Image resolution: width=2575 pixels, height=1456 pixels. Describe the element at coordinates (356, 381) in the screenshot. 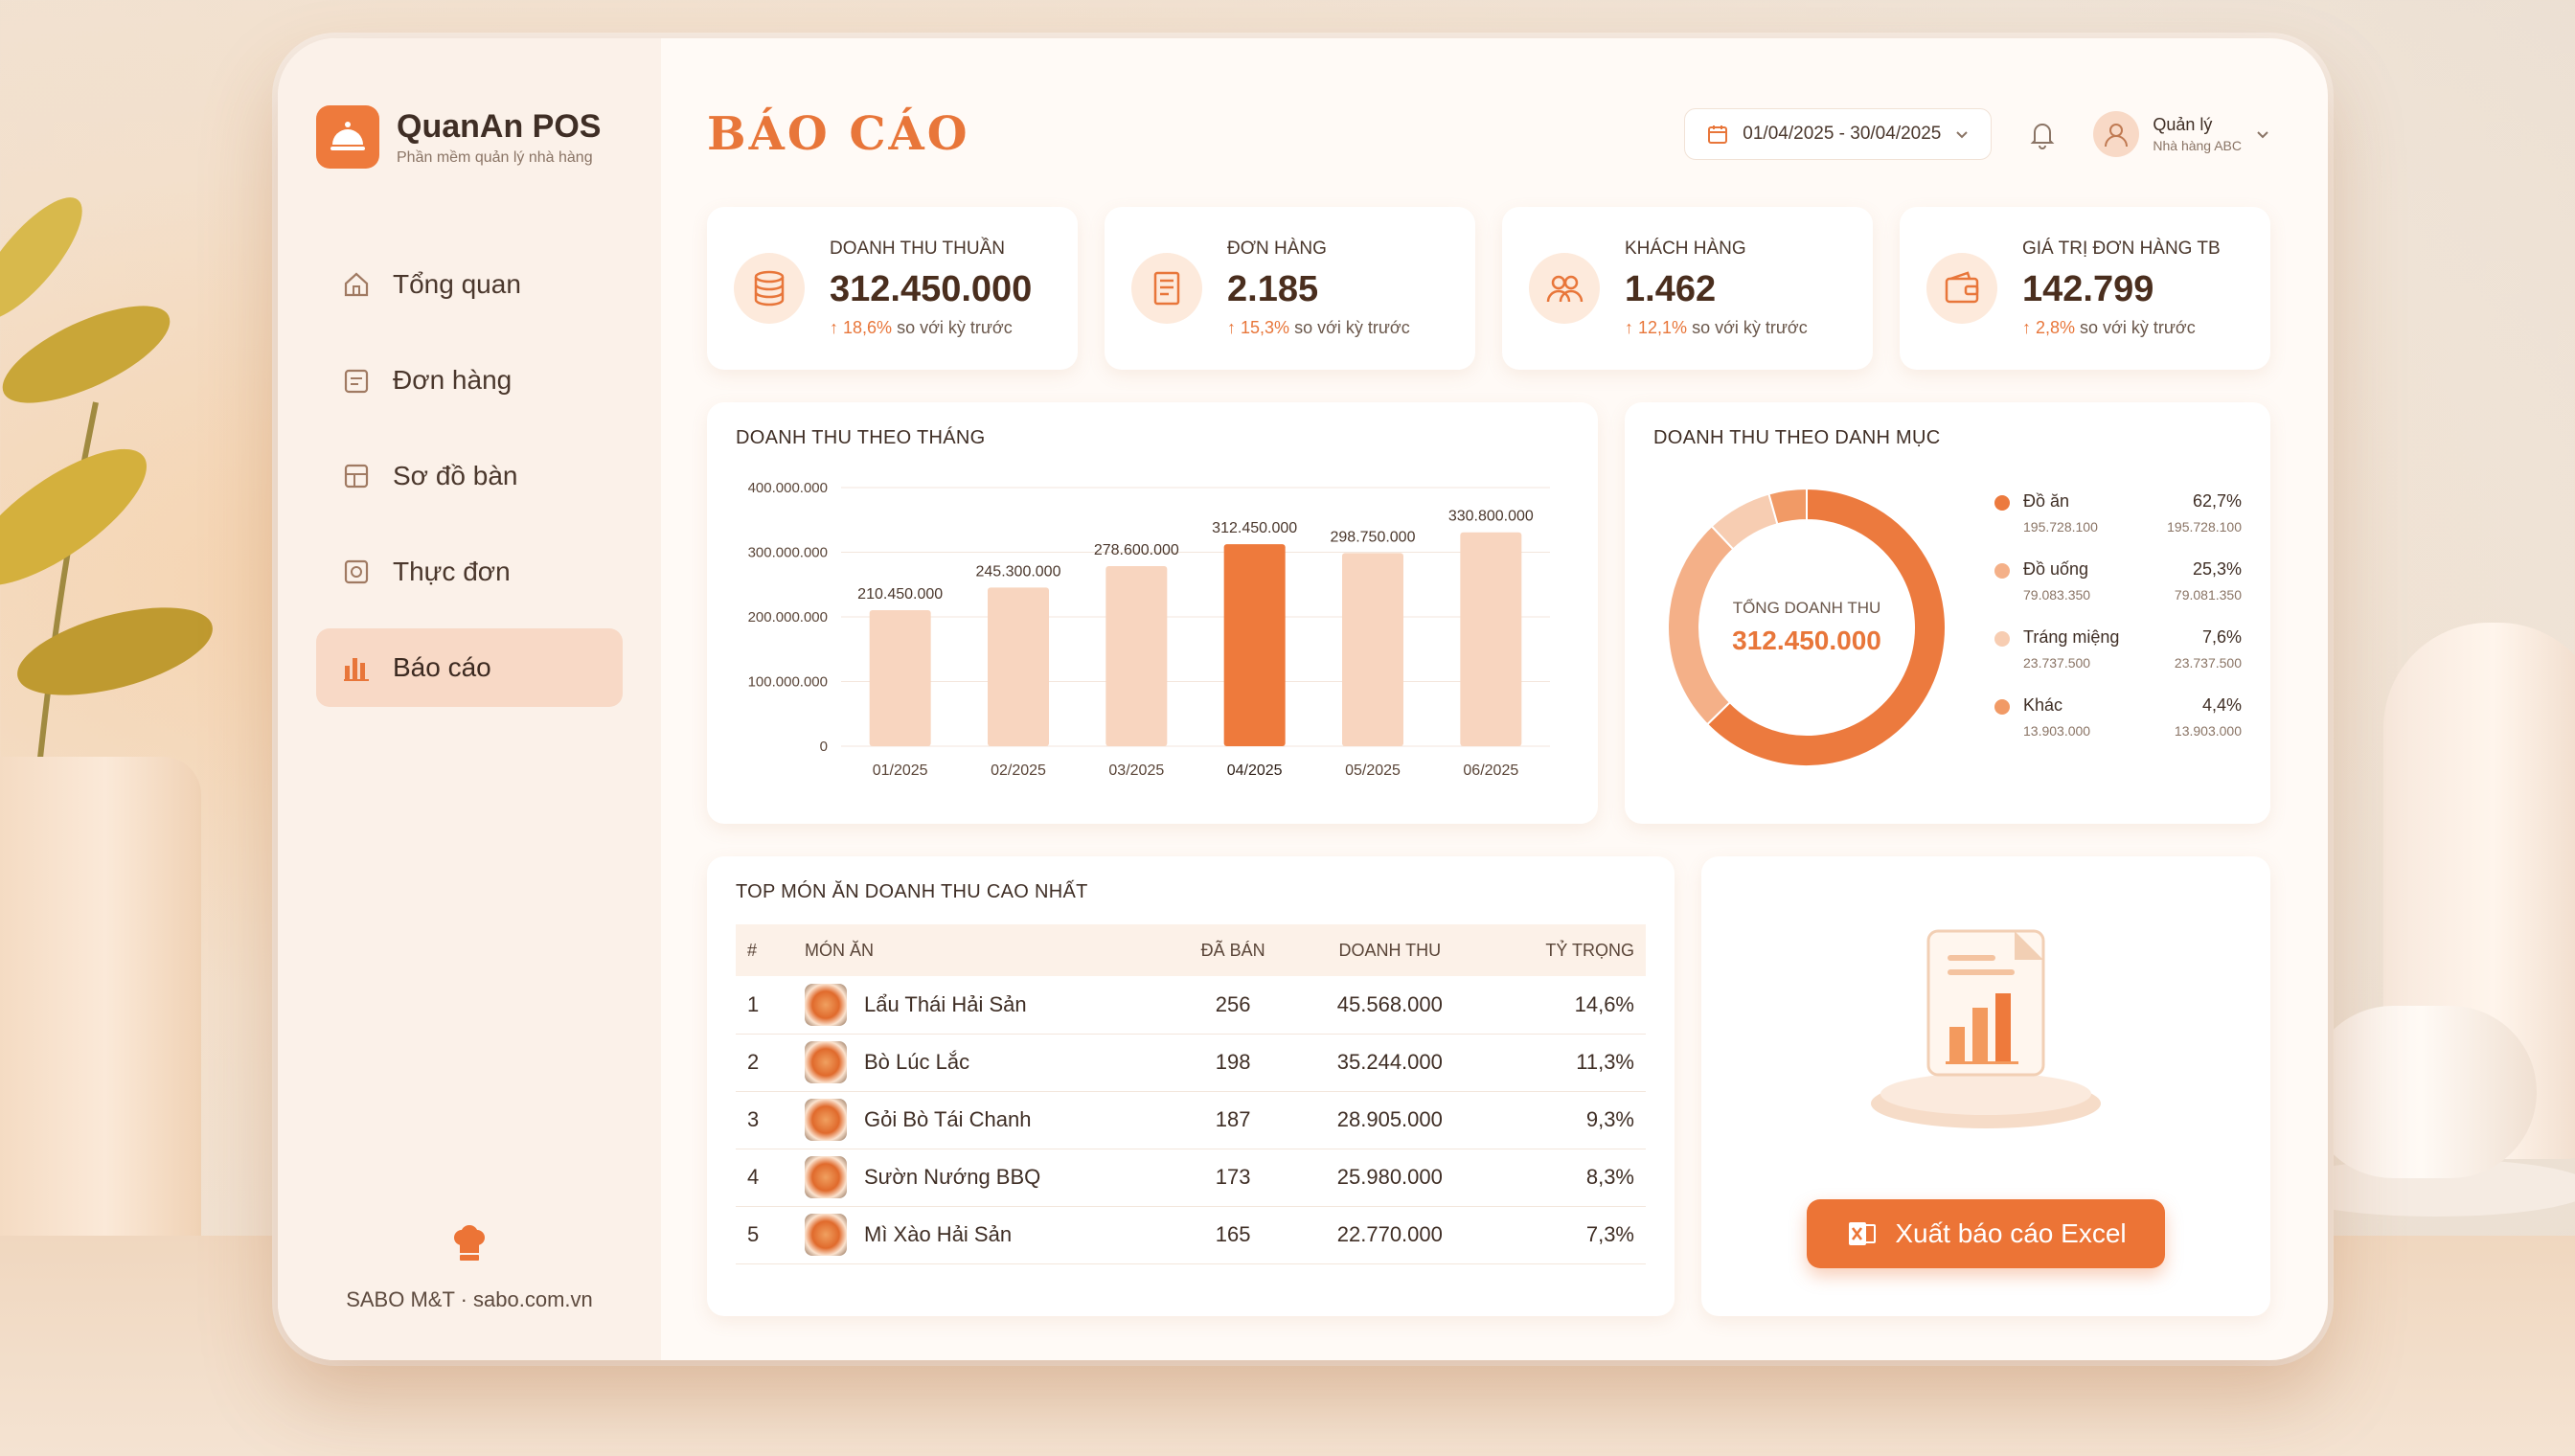

I see `order-icon` at that location.